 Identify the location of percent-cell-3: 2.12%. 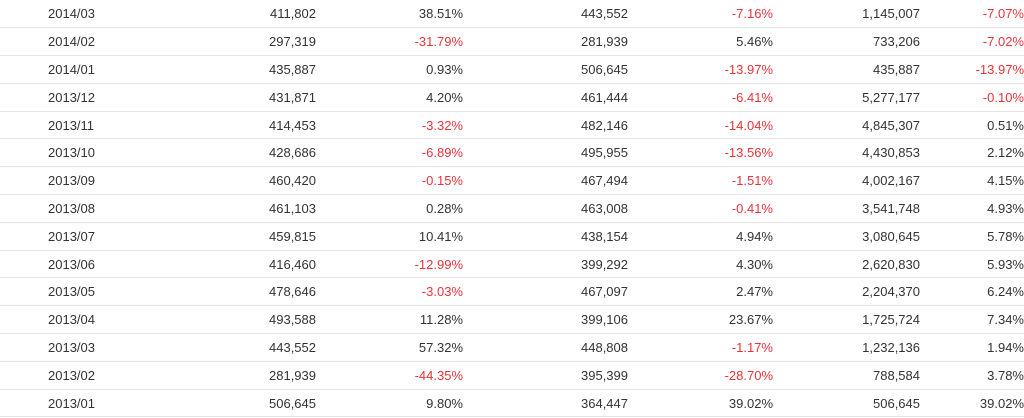
(972, 153).